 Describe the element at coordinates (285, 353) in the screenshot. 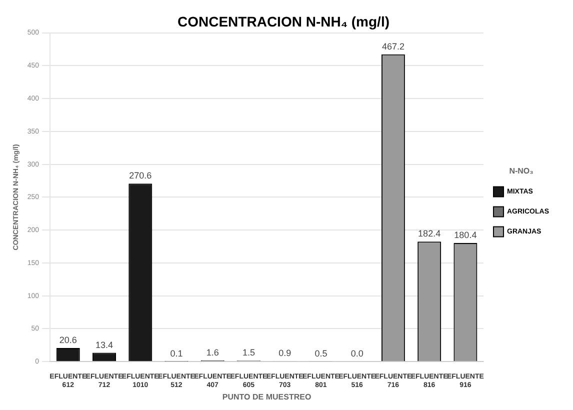

I see `data-label: 0.9` at that location.